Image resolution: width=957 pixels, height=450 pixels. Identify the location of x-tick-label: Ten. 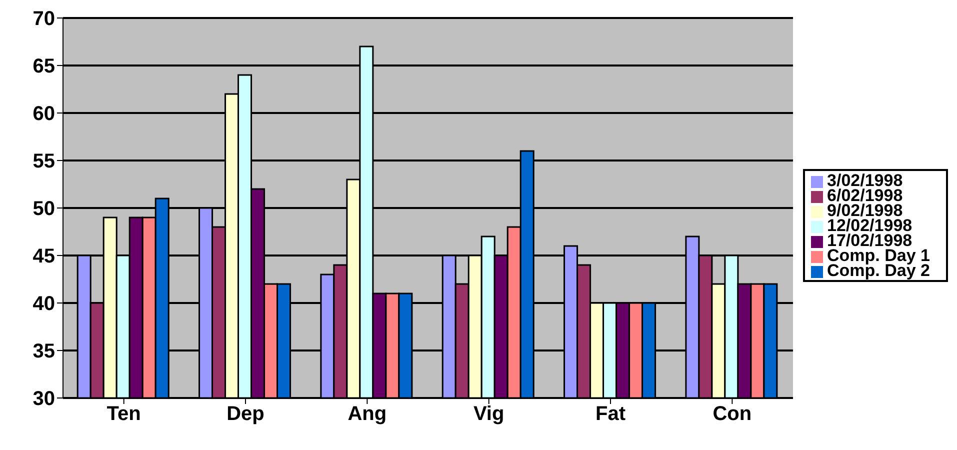
(123, 414).